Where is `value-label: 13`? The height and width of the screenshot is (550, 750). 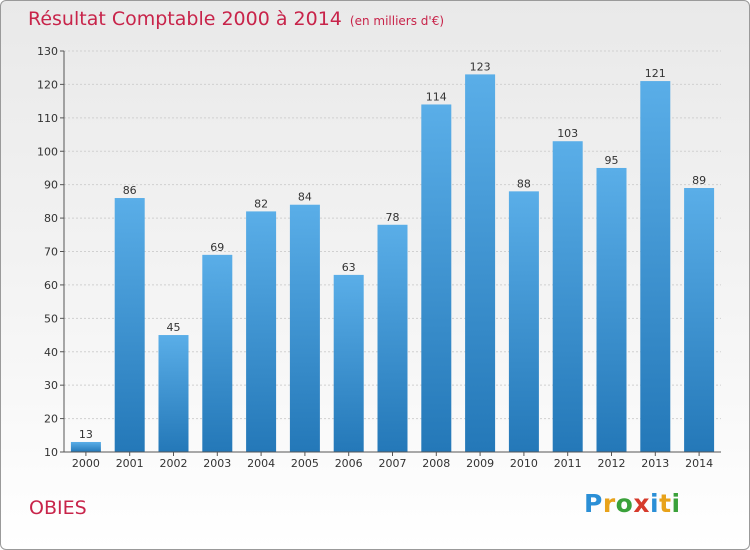 value-label: 13 is located at coordinates (86, 434).